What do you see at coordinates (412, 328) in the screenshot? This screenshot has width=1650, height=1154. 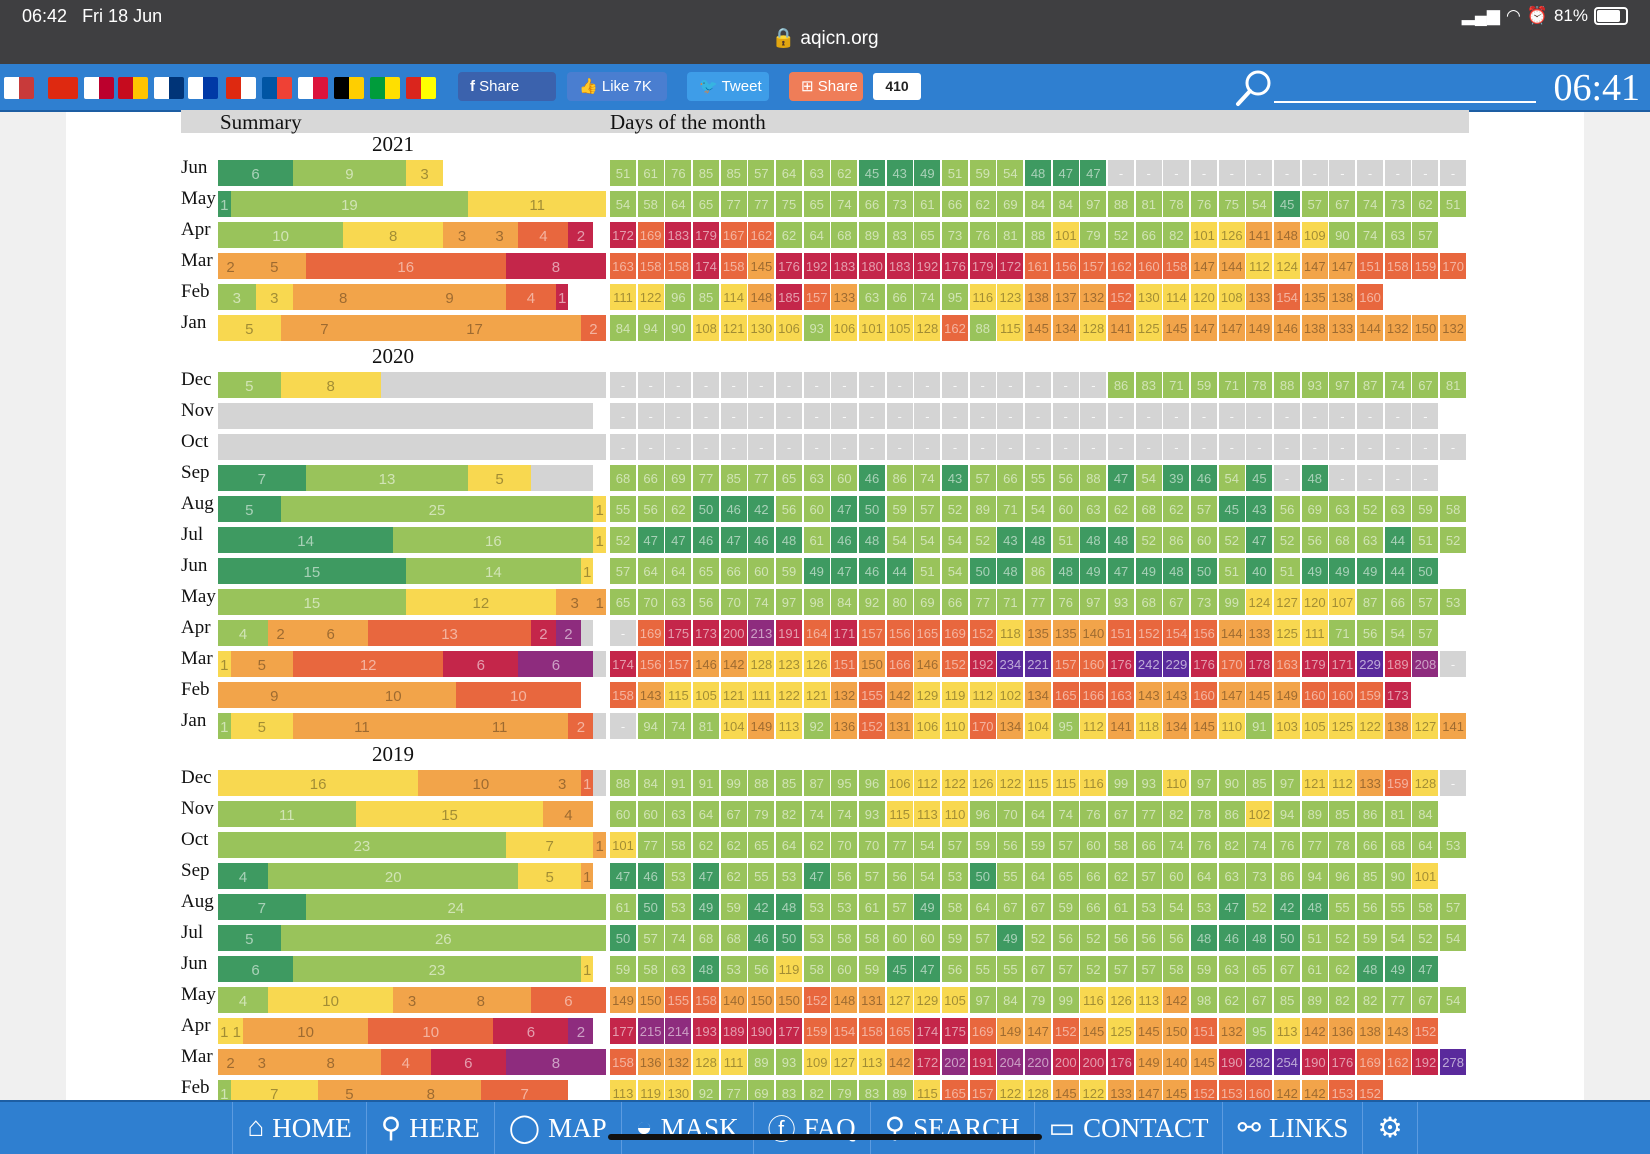 I see `month-summary-bar: 5 7 17 2` at bounding box center [412, 328].